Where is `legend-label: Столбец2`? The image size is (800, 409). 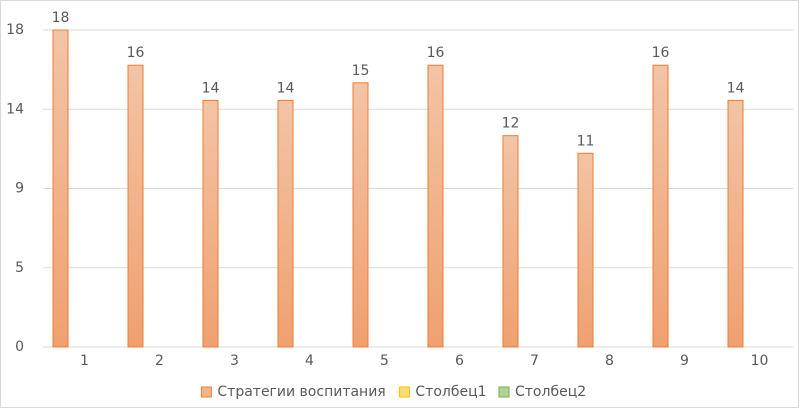
legend-label: Столбец2 is located at coordinates (550, 392).